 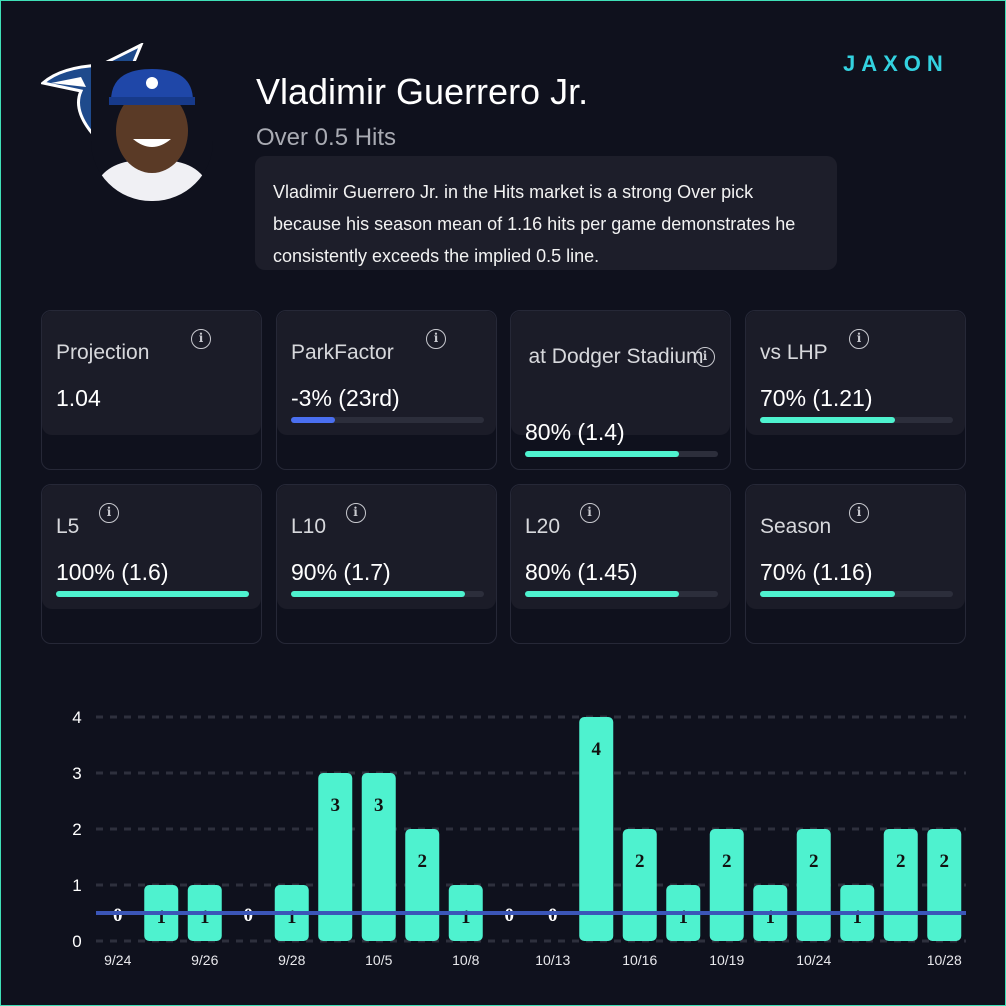 I want to click on x-tick-label: 10/13, so click(x=552, y=960).